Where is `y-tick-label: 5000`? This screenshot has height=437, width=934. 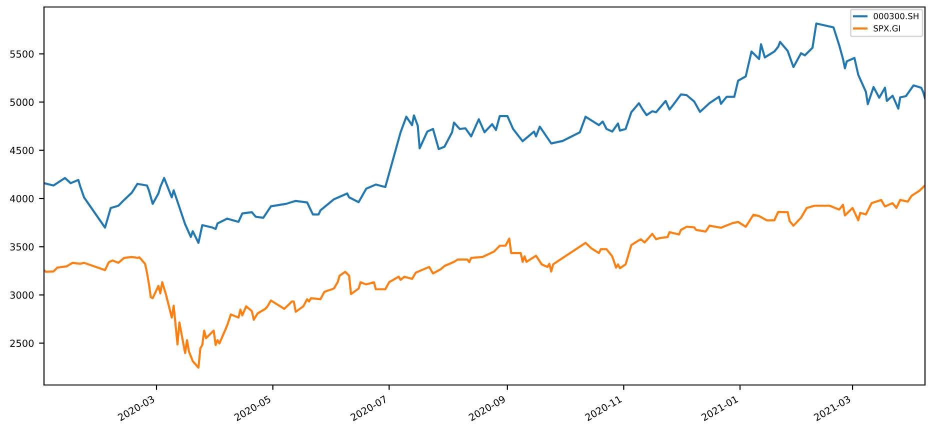
y-tick-label: 5000 is located at coordinates (22, 102).